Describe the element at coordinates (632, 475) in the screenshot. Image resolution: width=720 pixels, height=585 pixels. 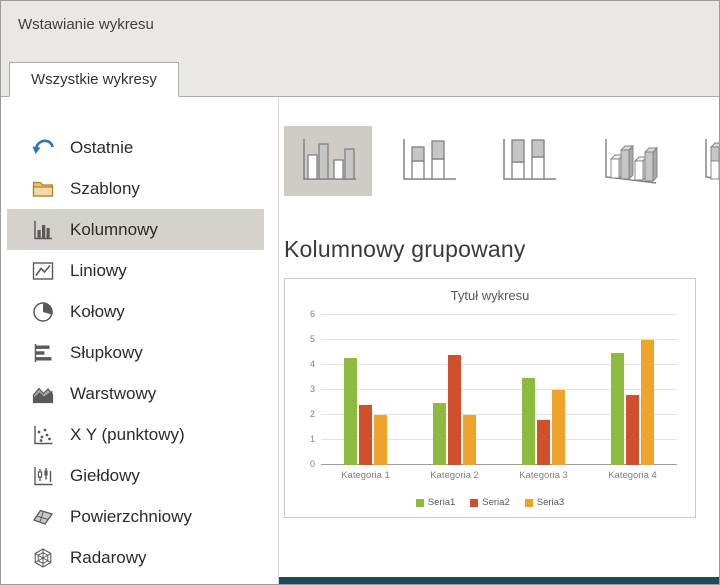
I see `x-tick-label: Kategoria 4` at that location.